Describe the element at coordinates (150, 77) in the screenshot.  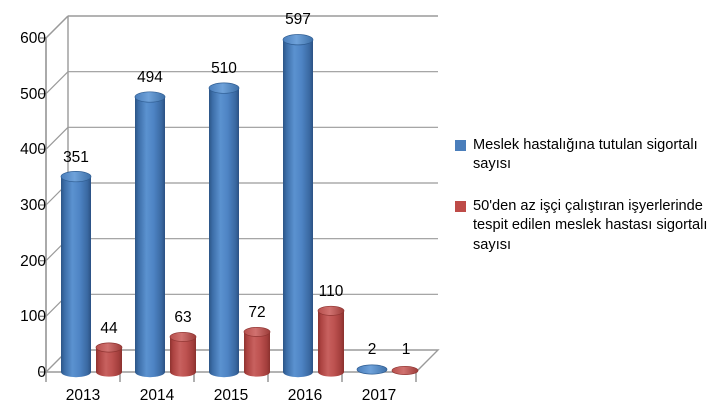
I see `data-label-2014-blue: 494` at that location.